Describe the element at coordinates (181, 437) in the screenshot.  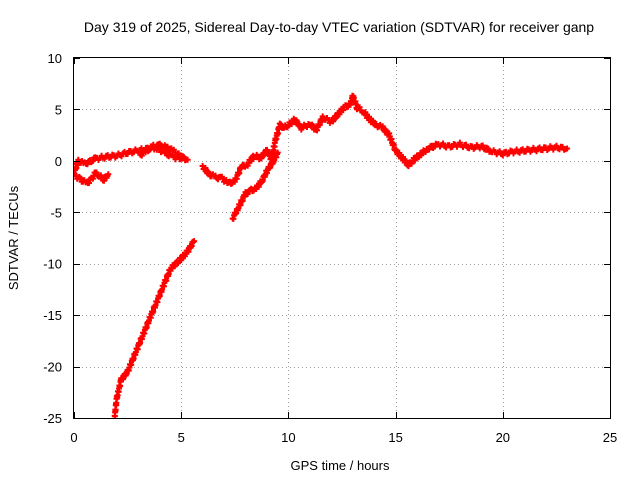
I see `x-tick-label: 5` at that location.